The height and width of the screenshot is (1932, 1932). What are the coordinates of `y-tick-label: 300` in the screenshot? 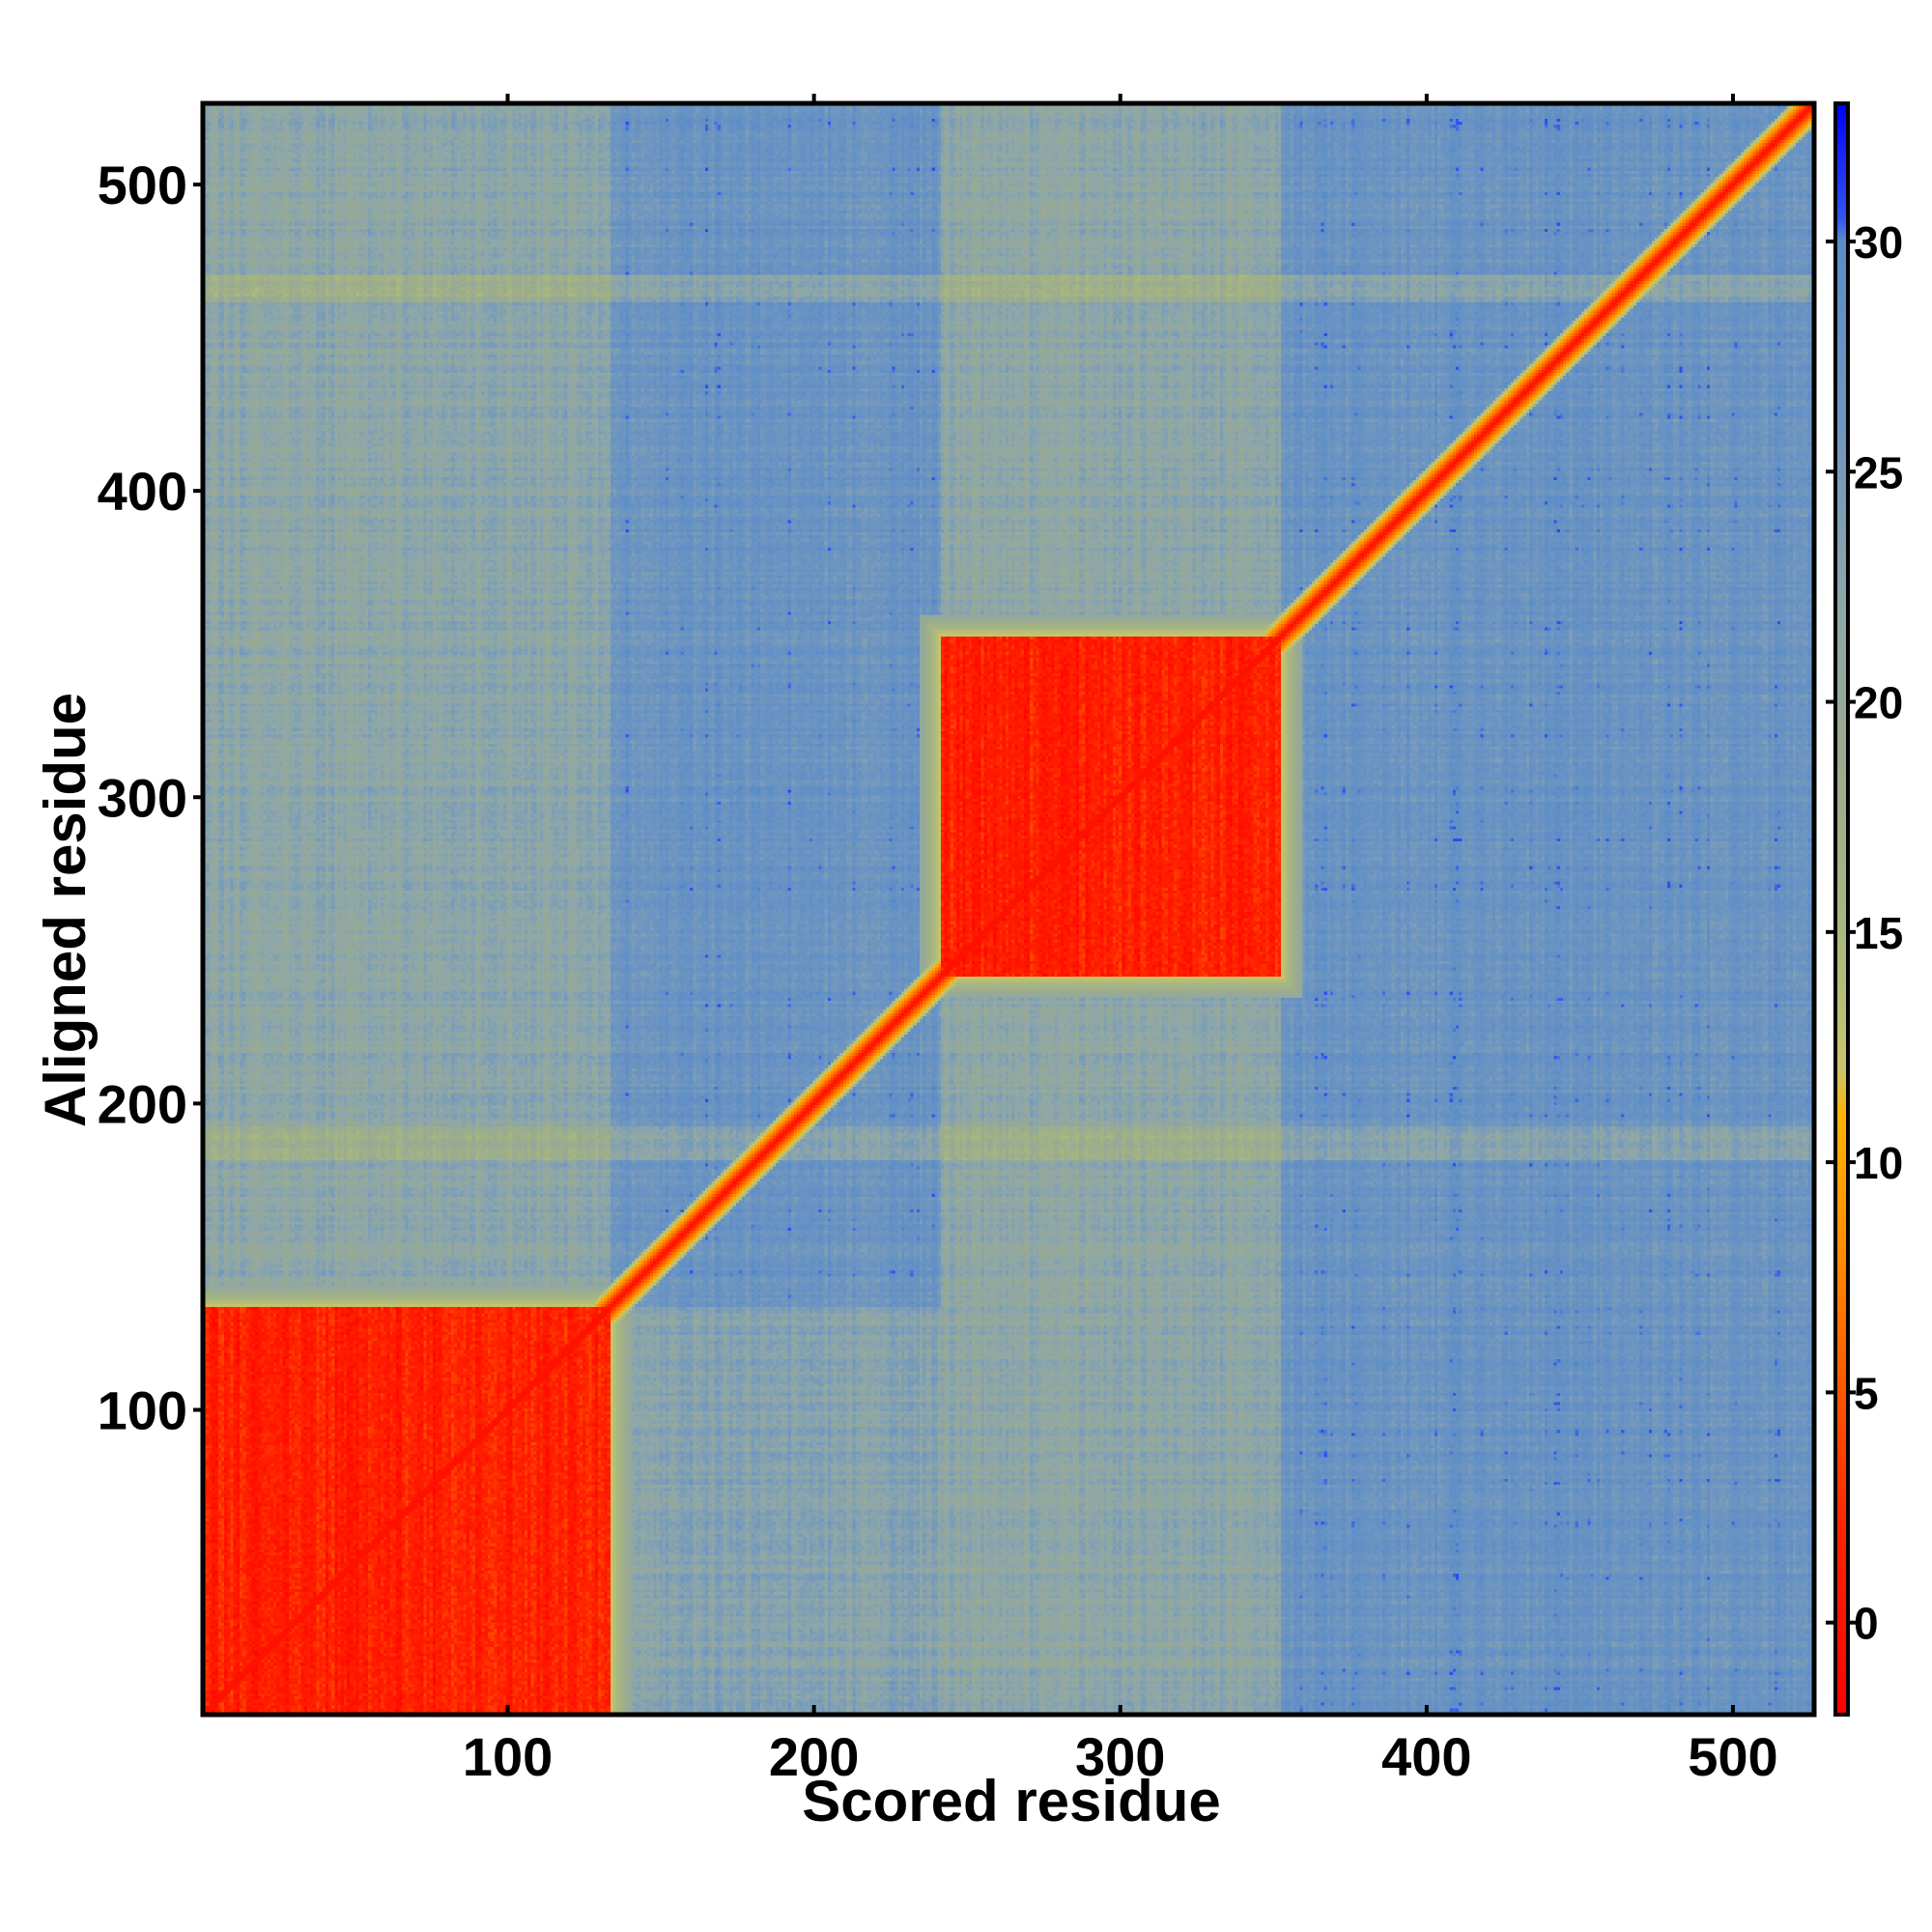 It's located at (142, 797).